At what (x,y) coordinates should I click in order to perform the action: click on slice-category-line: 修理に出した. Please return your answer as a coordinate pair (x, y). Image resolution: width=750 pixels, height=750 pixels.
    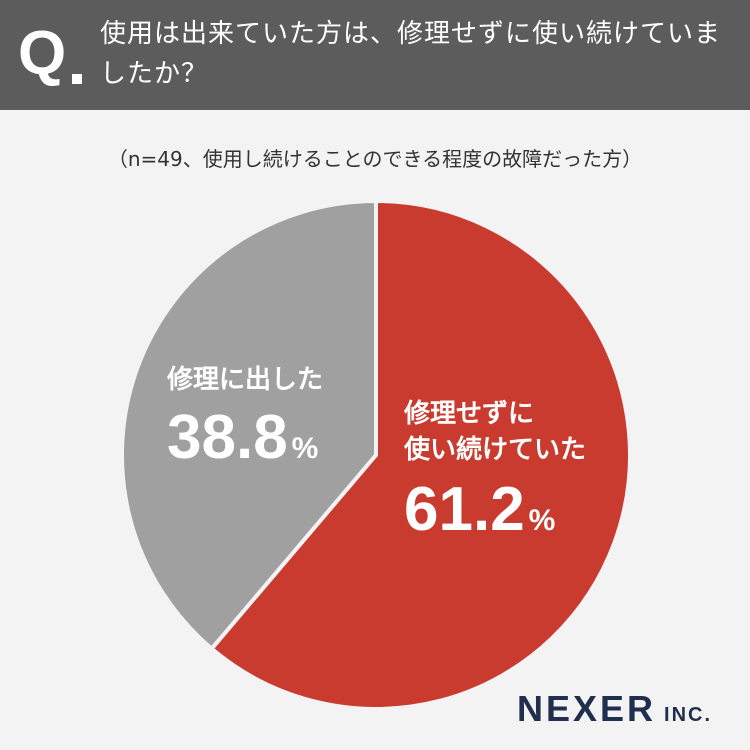
    Looking at the image, I should click on (245, 380).